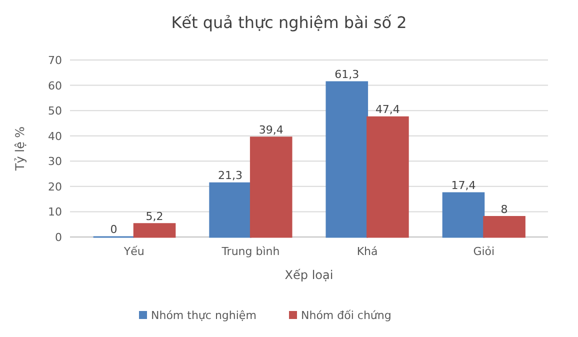 This screenshot has width=578, height=337. Describe the element at coordinates (309, 275) in the screenshot. I see `x-axis-title: Xếp loại` at that location.